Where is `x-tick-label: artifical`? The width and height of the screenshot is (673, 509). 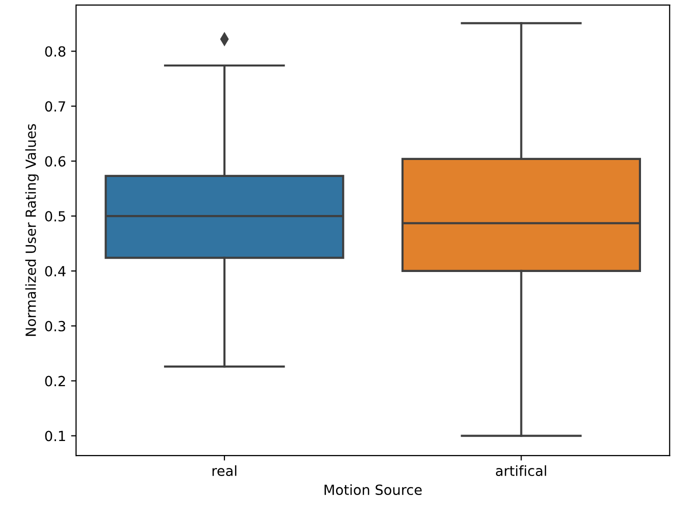
x-tick-label: artifical is located at coordinates (521, 470).